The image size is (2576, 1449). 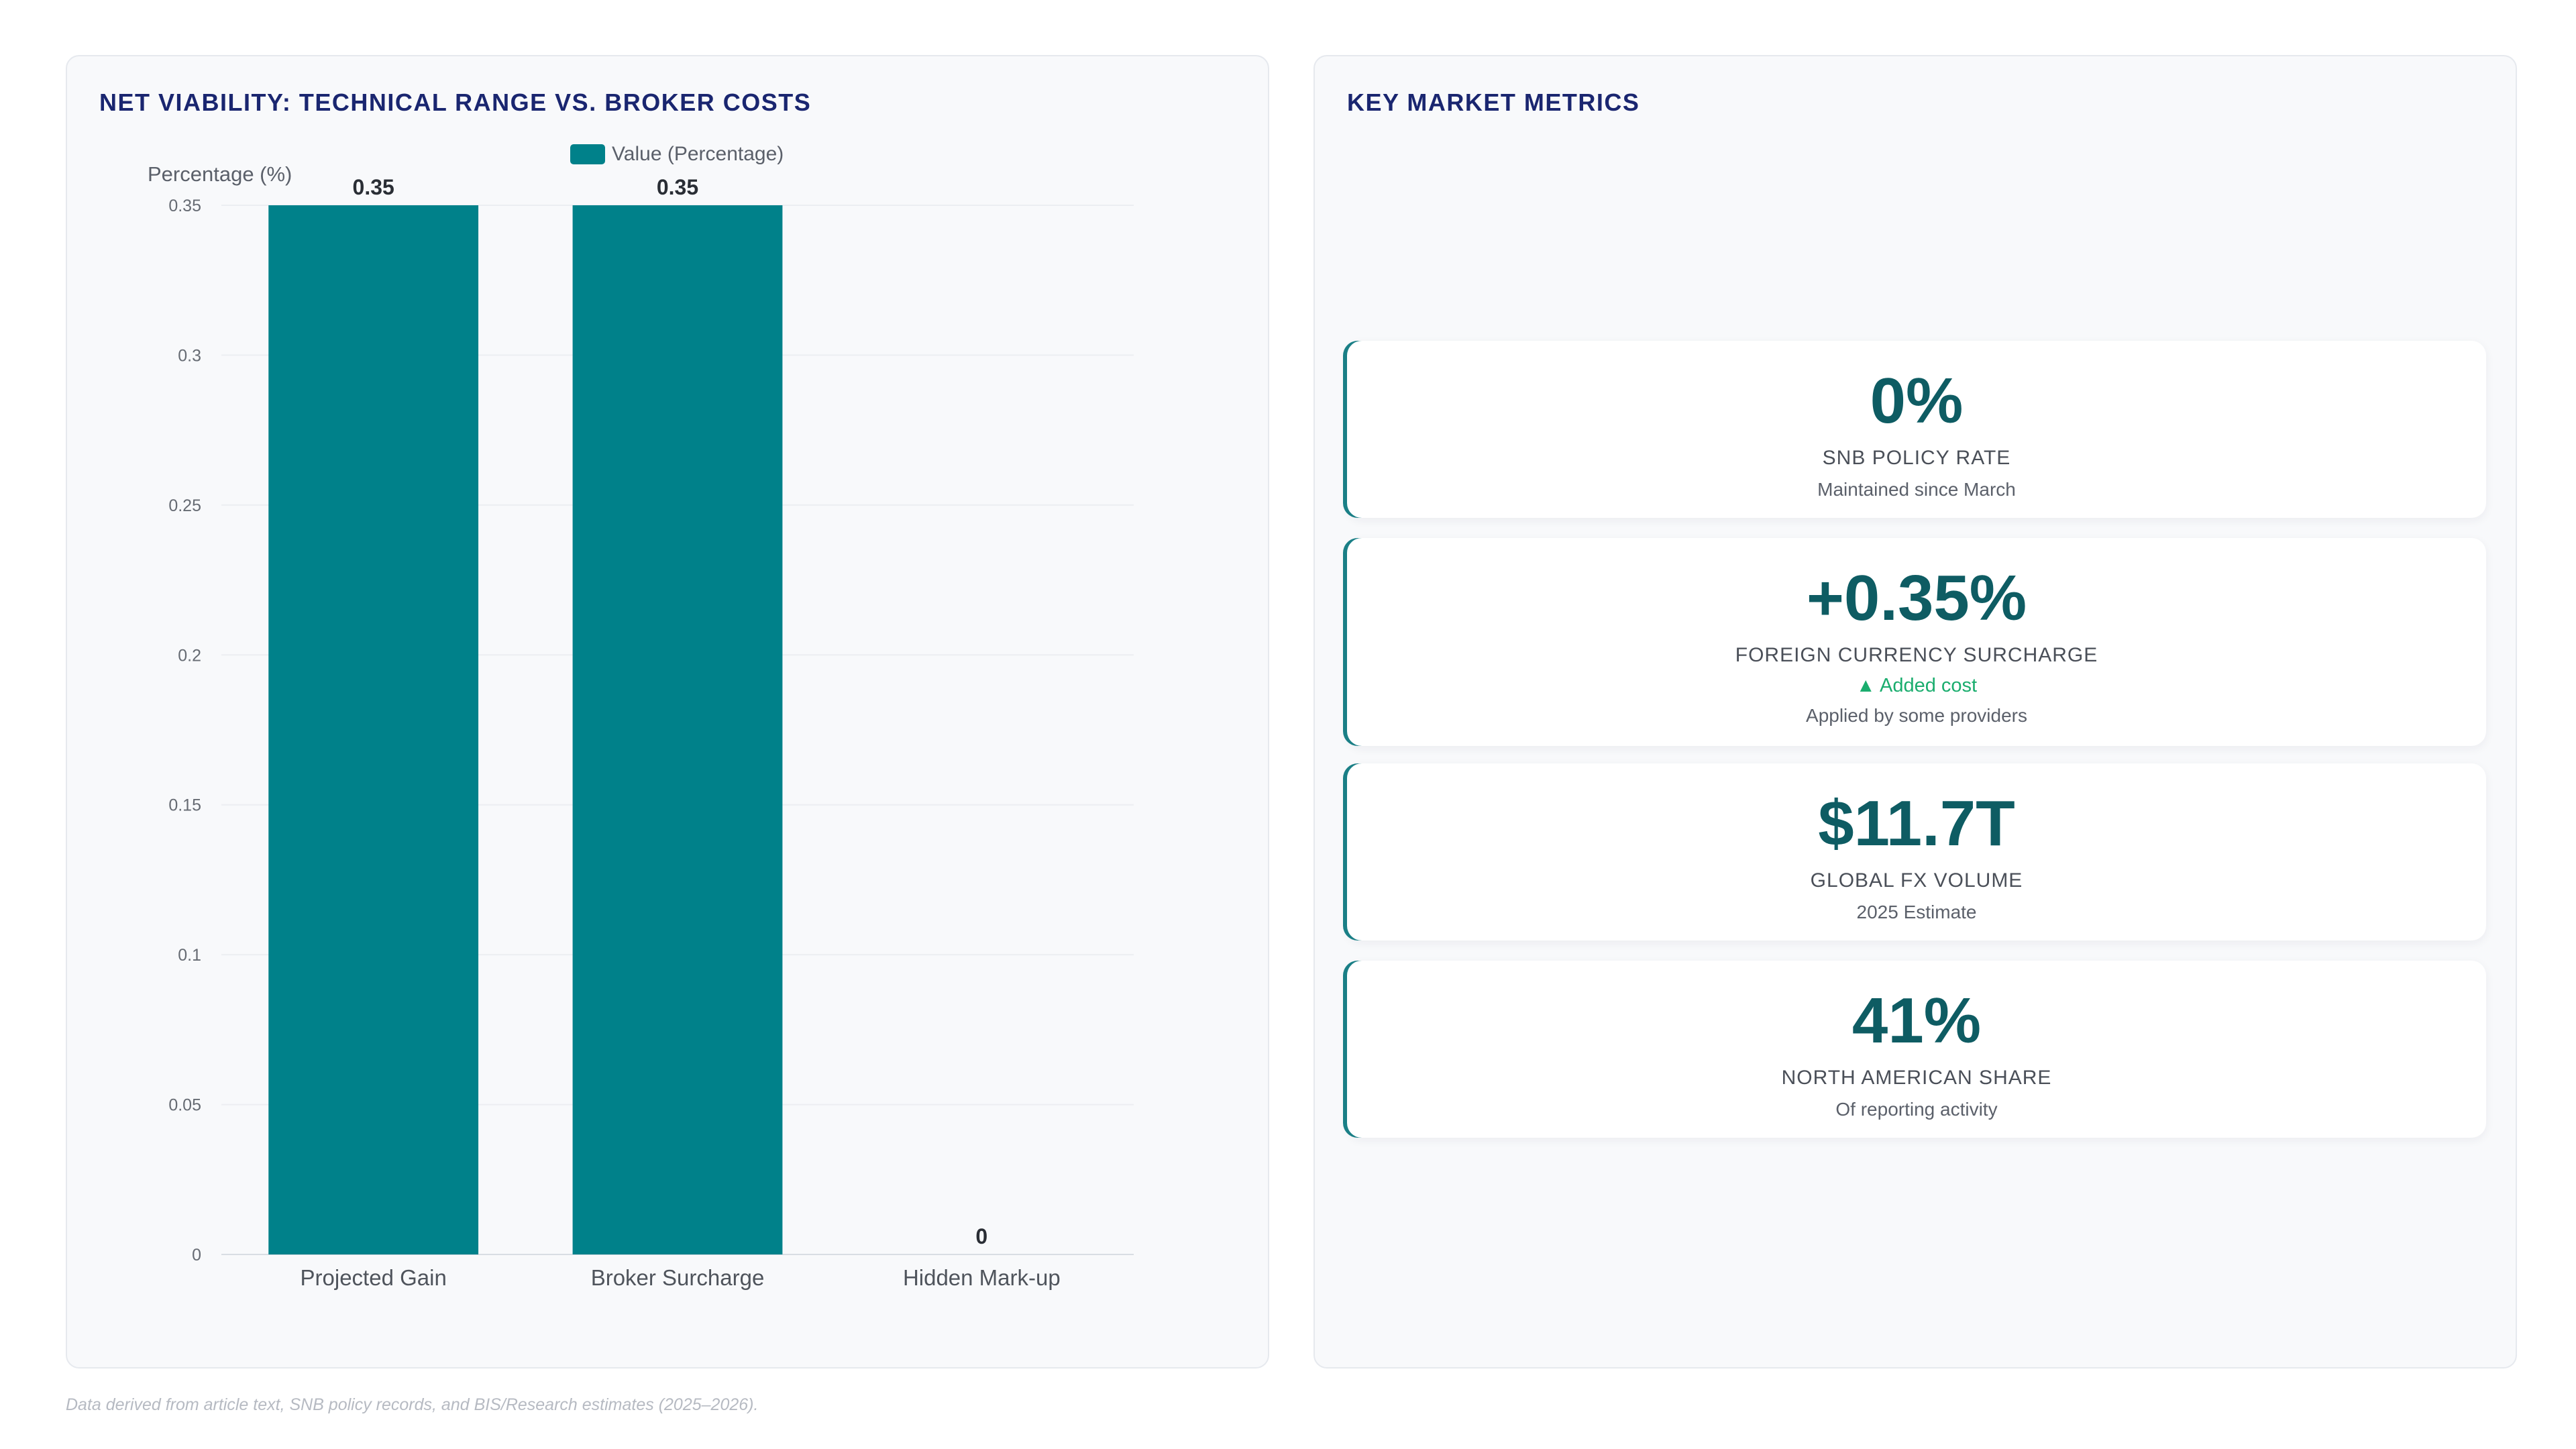 What do you see at coordinates (1916, 1021) in the screenshot?
I see `metric-value: 41%` at bounding box center [1916, 1021].